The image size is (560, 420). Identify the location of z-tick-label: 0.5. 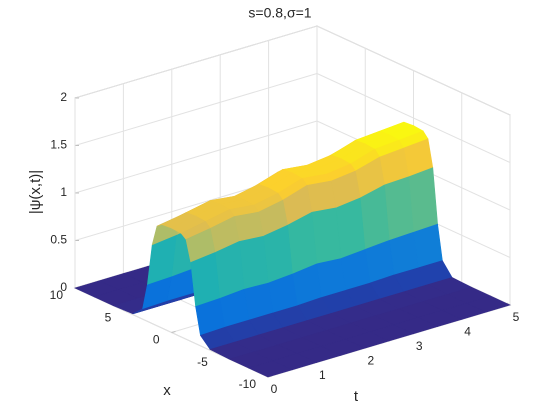
(58, 240).